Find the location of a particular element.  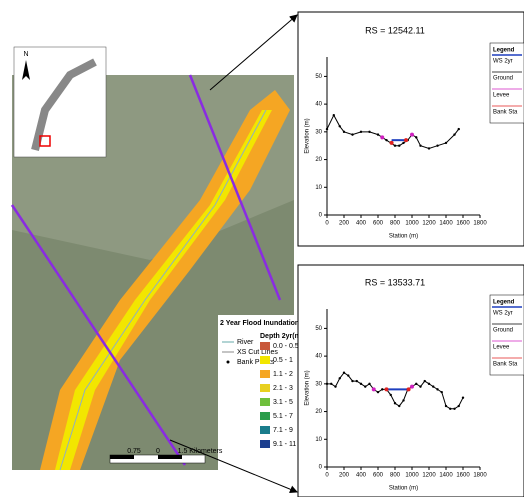

scale-label: 0.75 is located at coordinates (134, 451).